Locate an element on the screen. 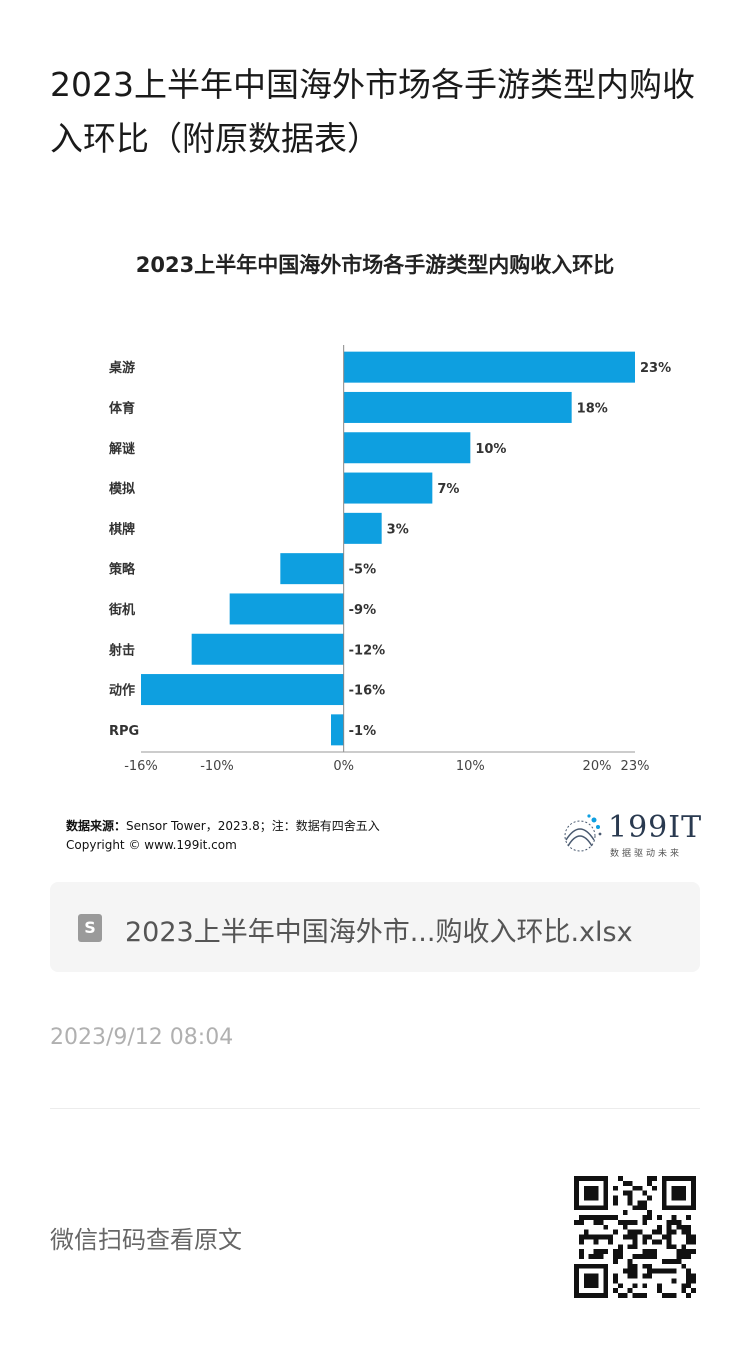 The height and width of the screenshot is (1364, 750). attachment-file: S 2023上半年中国海外市...购收入环比.xlsx is located at coordinates (375, 927).